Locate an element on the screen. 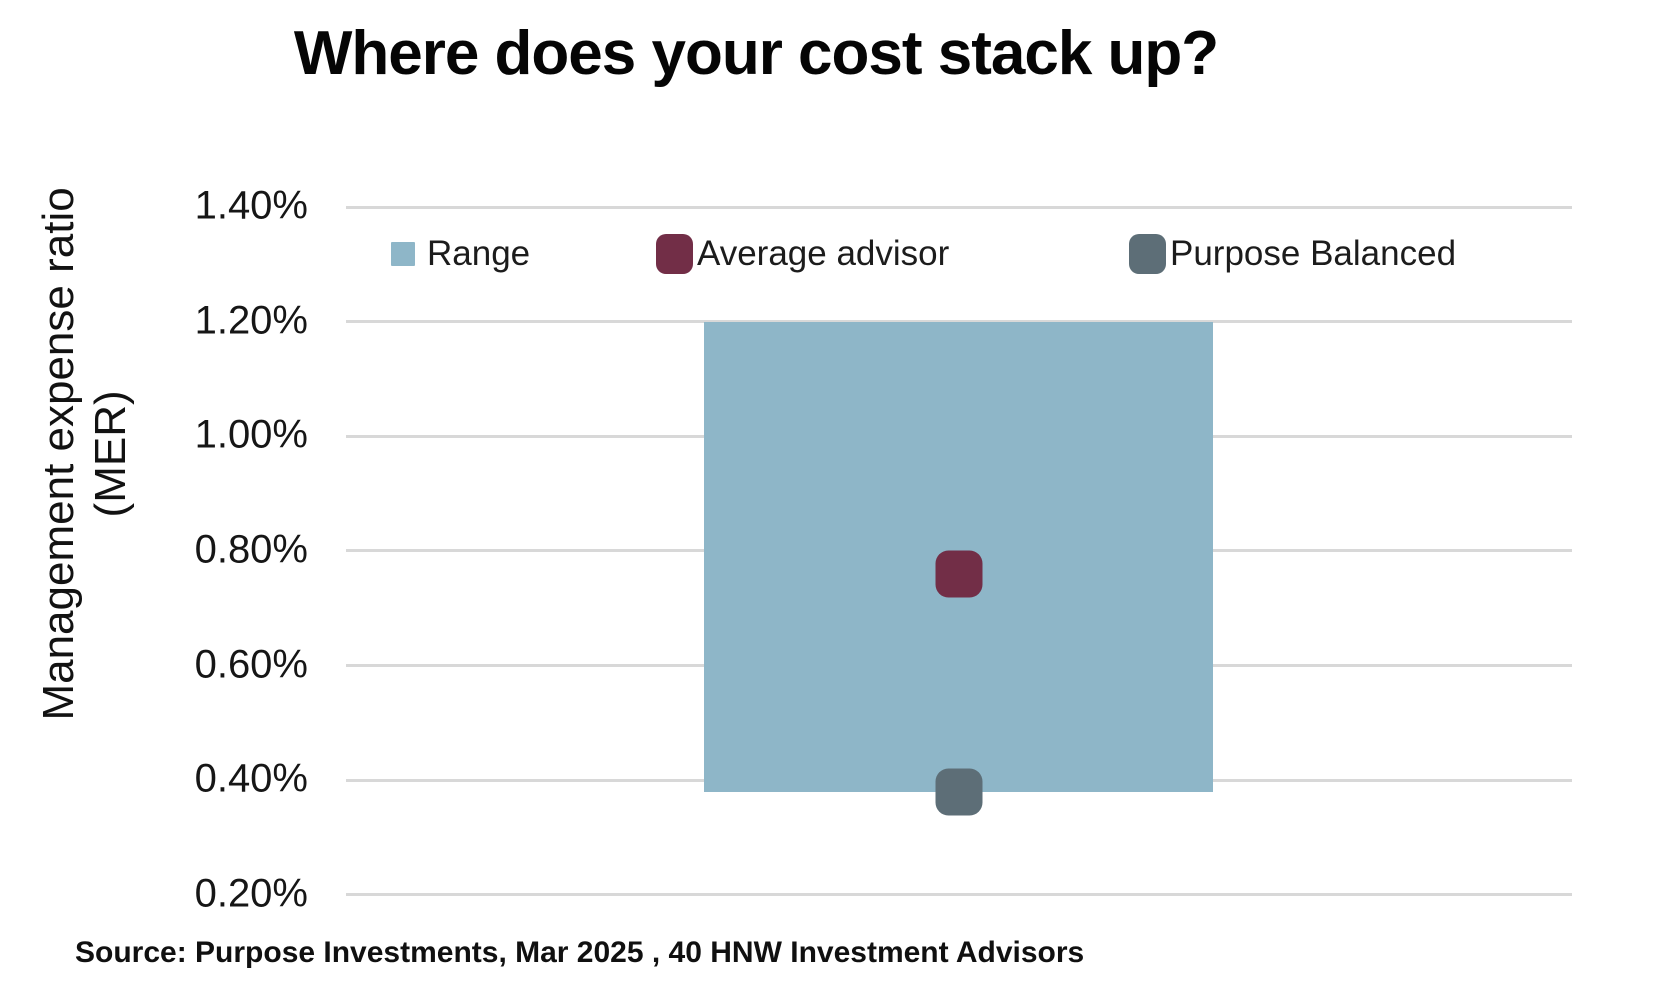 Image resolution: width=1660 pixels, height=992 pixels. legend-item-range: Range is located at coordinates (460, 254).